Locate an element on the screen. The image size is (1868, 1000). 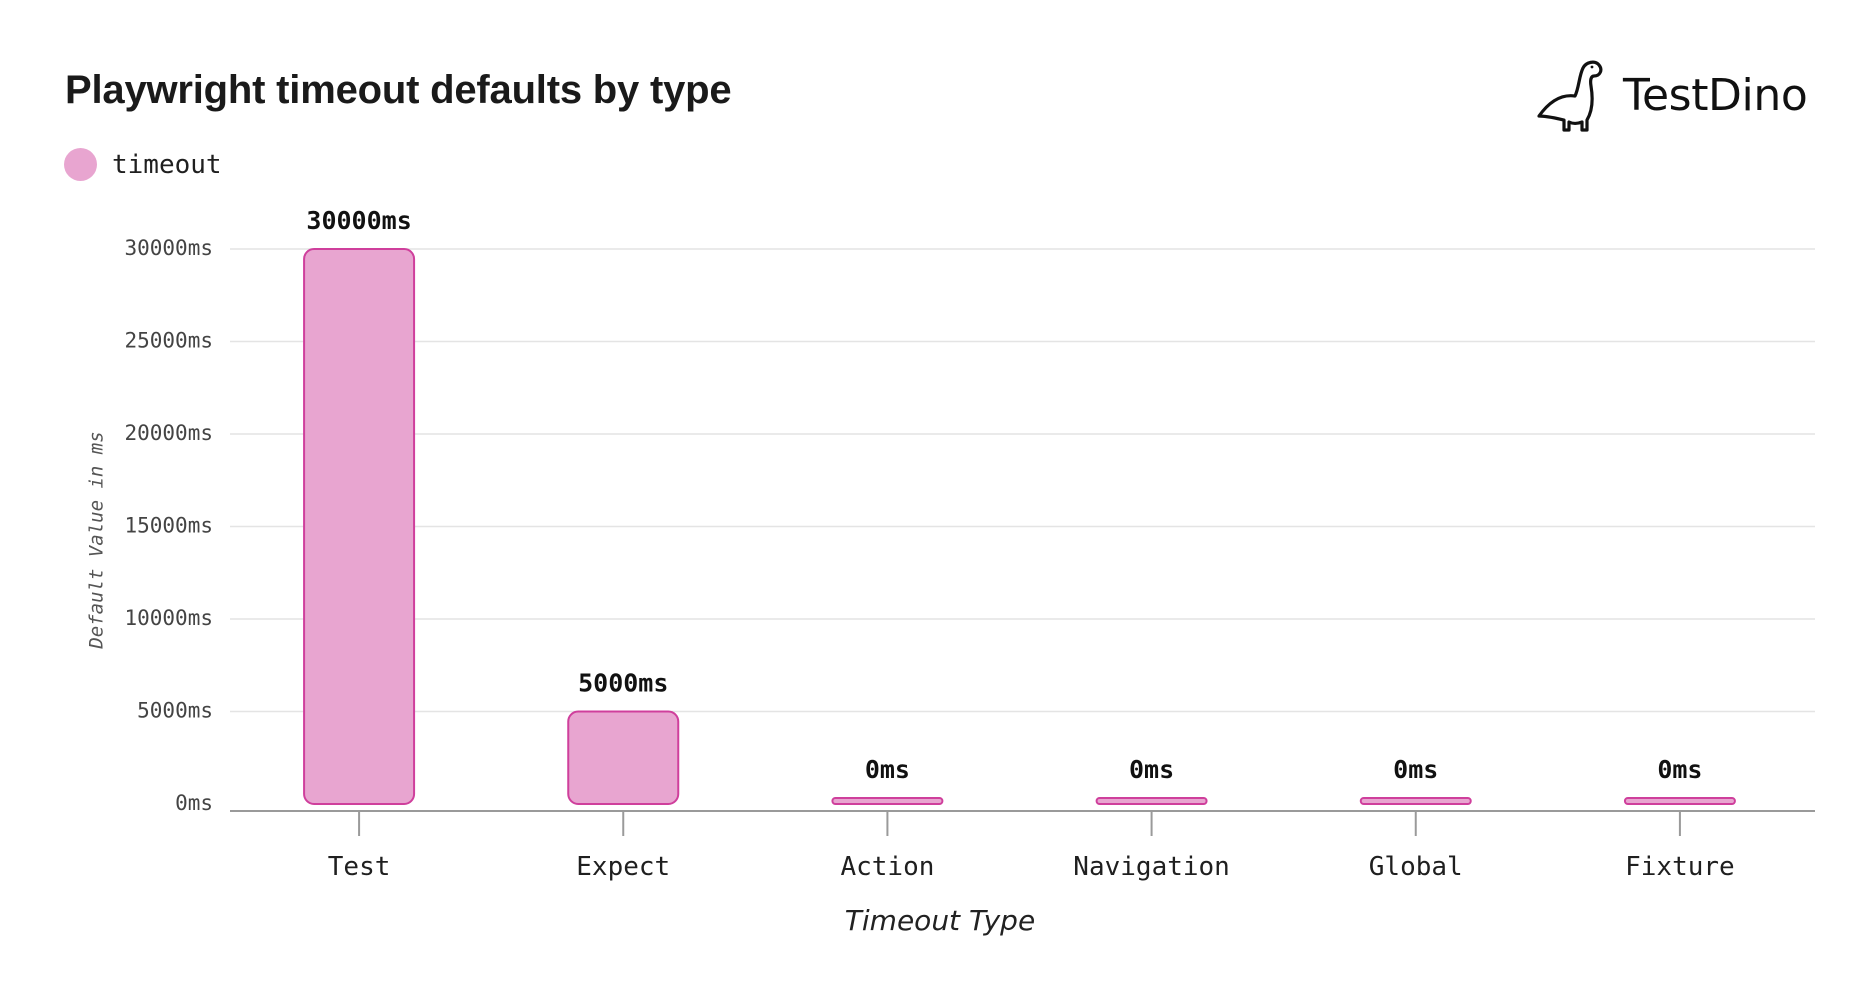
y-tick-label: 15000ms is located at coordinates (168, 526).